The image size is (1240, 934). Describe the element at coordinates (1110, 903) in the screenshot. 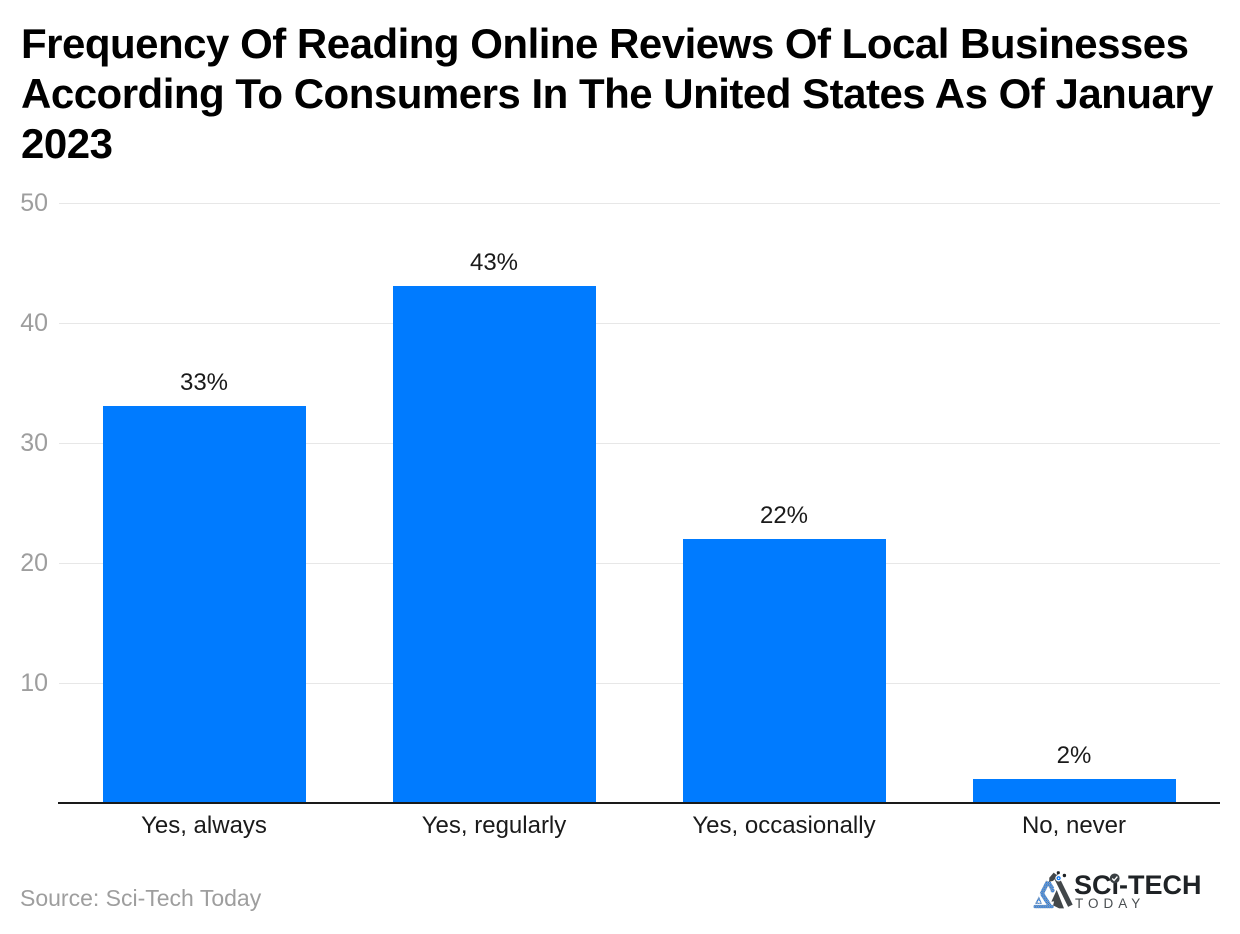

I see `svg-text: TODAY` at that location.